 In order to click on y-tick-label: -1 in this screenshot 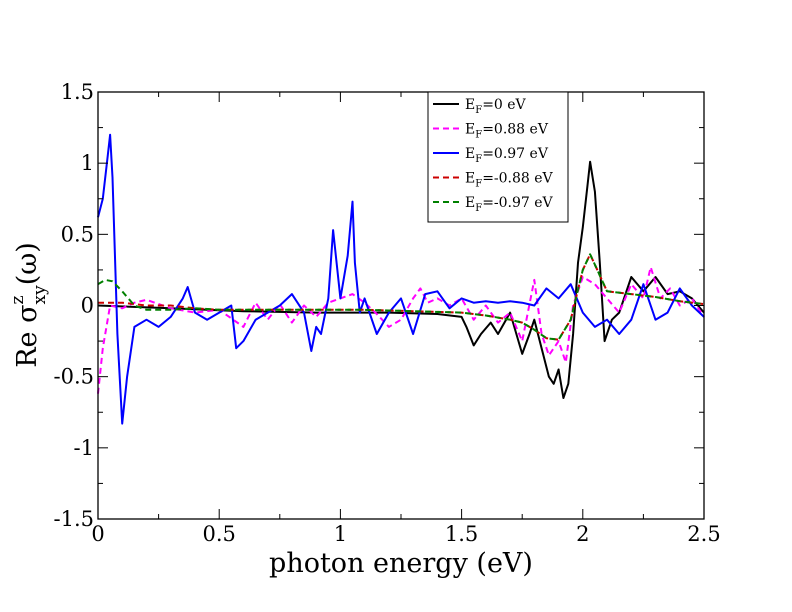, I will do `click(84, 448)`.